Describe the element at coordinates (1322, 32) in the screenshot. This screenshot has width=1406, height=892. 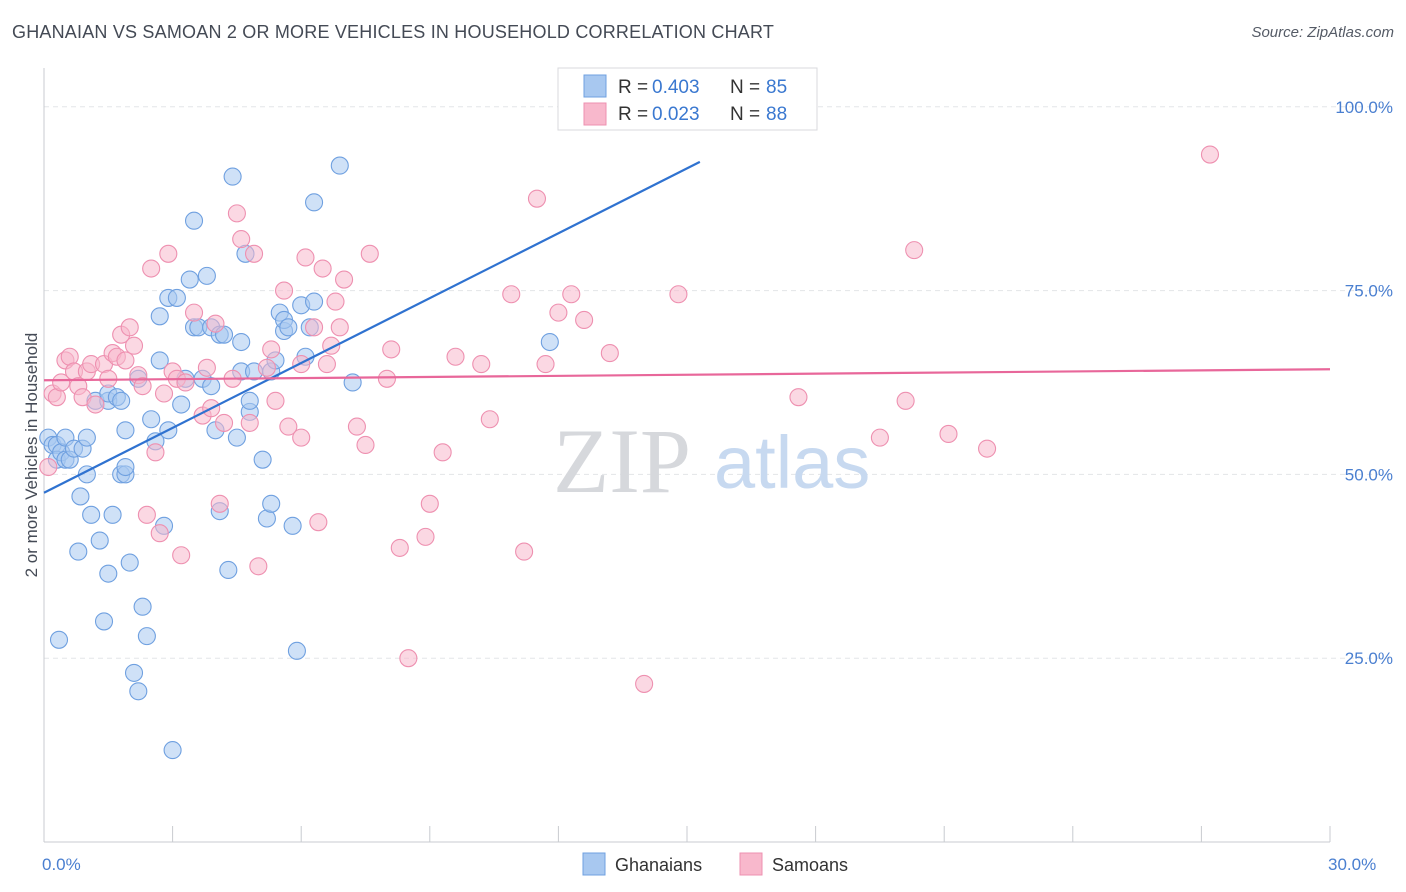
I see `source-label: Source: ZipAtlas.com` at that location.